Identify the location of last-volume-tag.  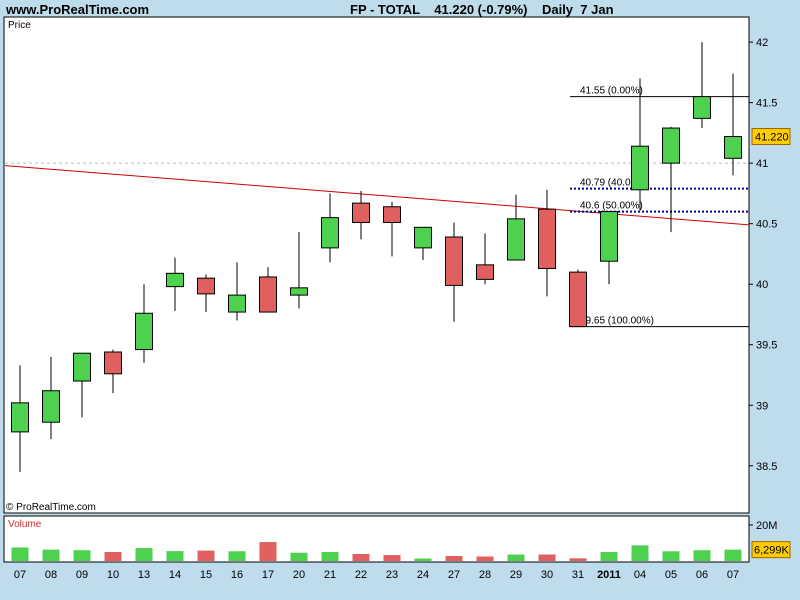
(771, 550).